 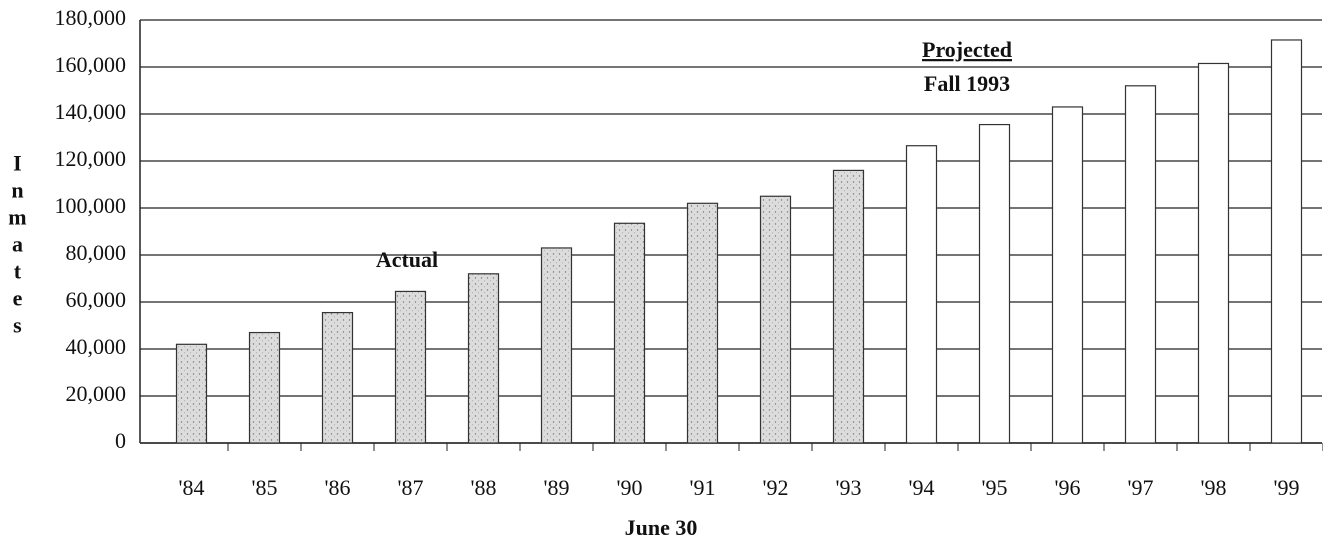 I want to click on annotation: Fall 1993, so click(x=967, y=83).